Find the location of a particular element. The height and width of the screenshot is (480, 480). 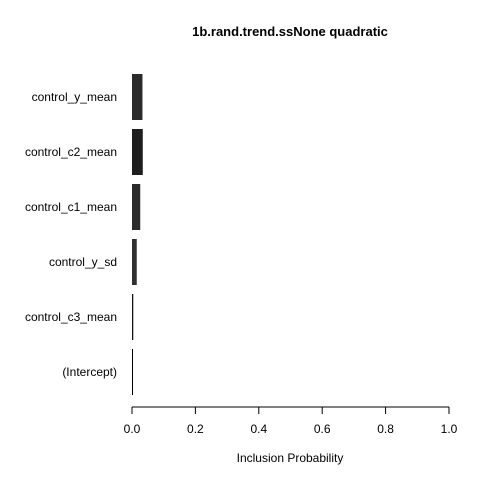

bars-group is located at coordinates (137, 234).